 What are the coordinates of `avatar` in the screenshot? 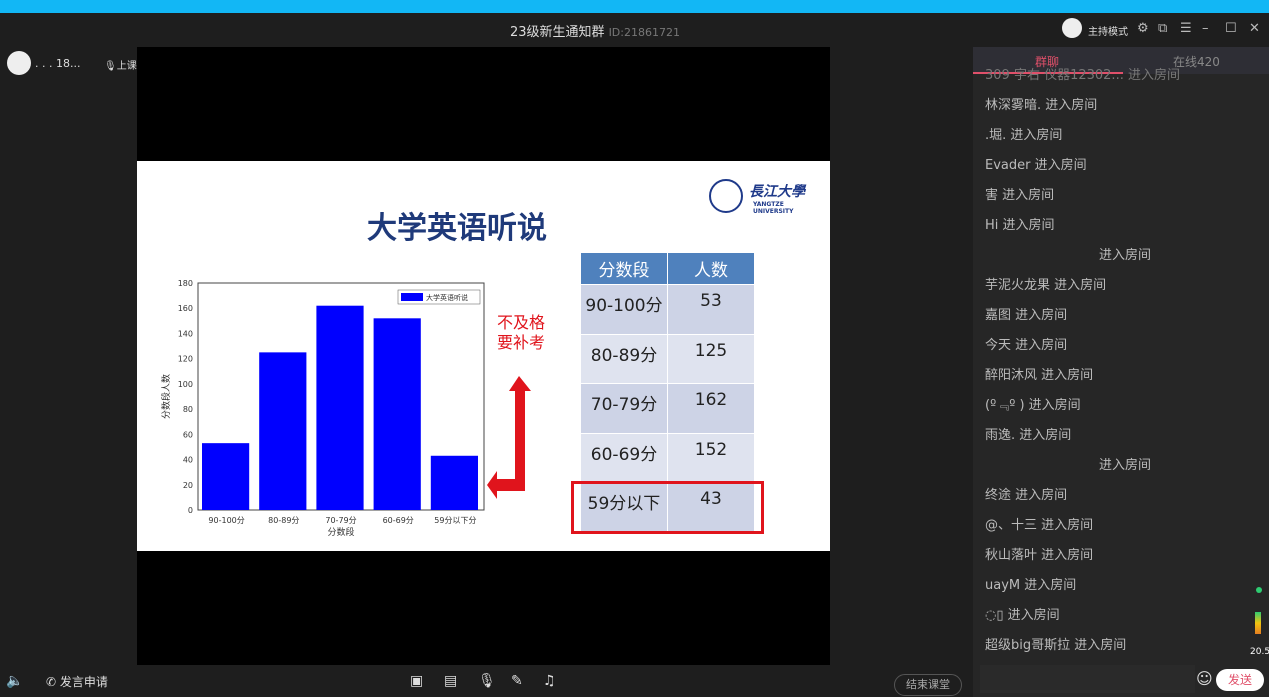 It's located at (1072, 28).